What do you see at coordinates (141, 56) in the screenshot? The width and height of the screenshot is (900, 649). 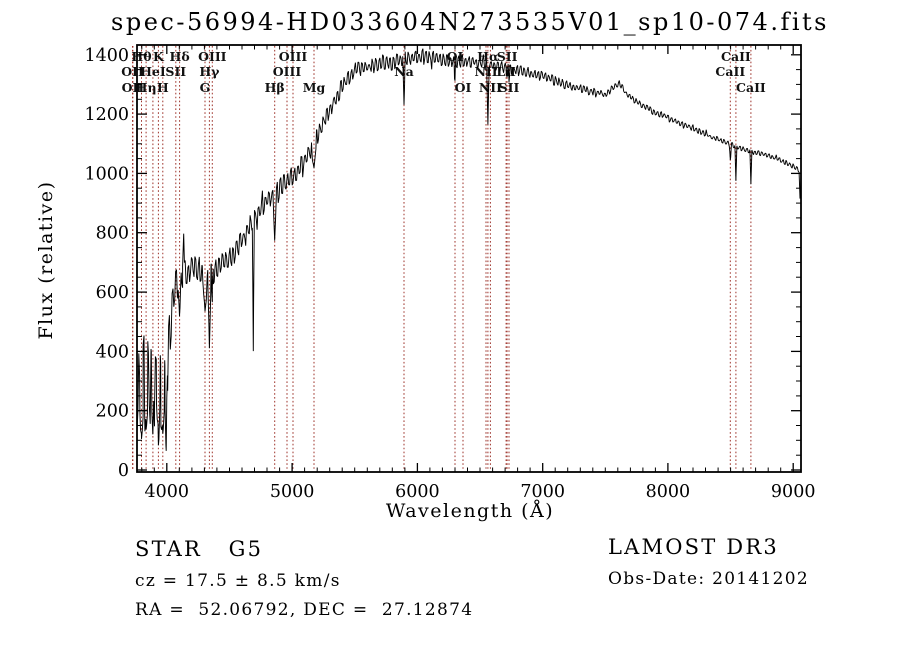 I see `spectral-line-label: Hθ` at bounding box center [141, 56].